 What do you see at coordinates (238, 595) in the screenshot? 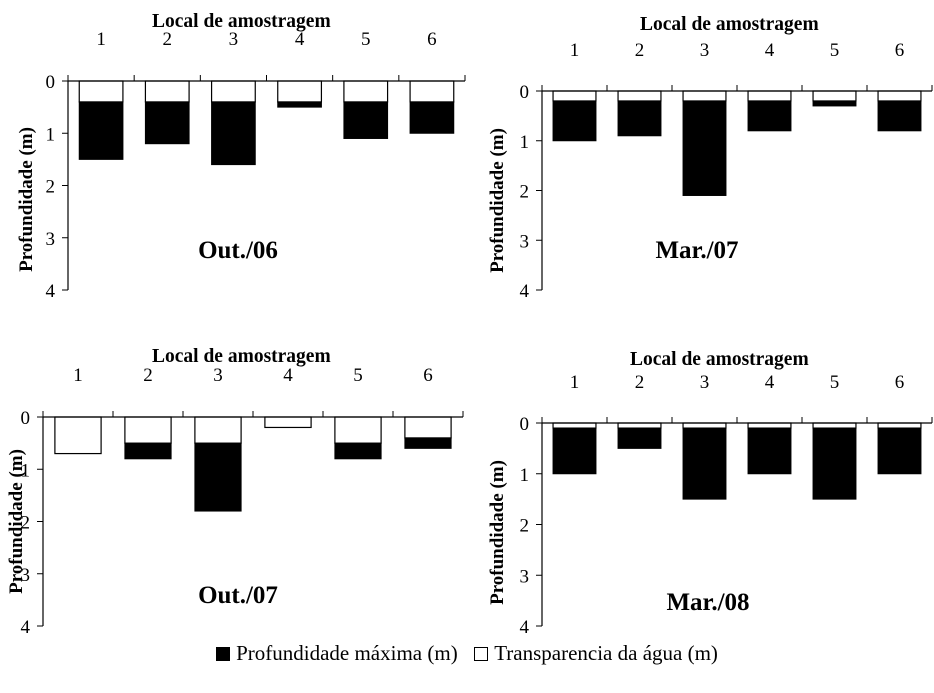
I see `panel-label: Out./07` at bounding box center [238, 595].